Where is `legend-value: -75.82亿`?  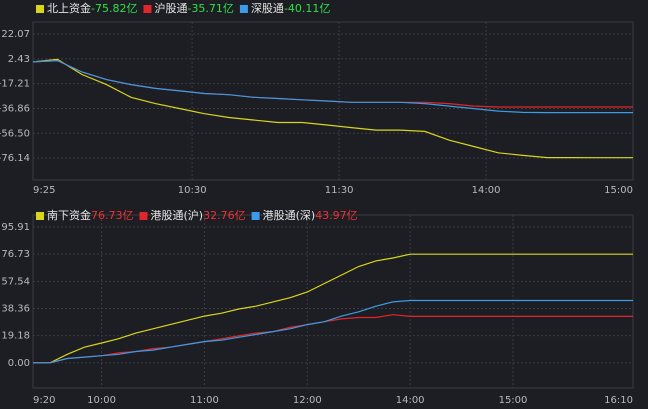
legend-value: -75.82亿 is located at coordinates (114, 8).